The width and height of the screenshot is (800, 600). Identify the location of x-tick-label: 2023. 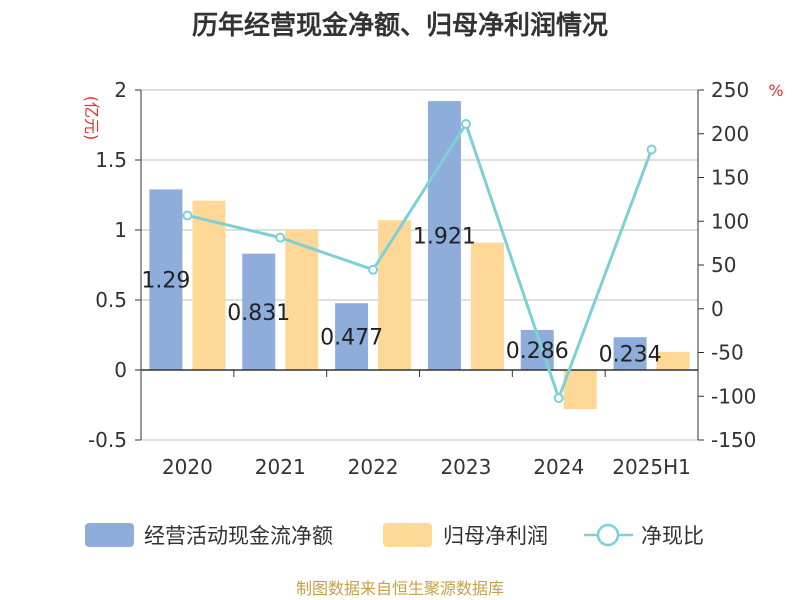
(465, 467).